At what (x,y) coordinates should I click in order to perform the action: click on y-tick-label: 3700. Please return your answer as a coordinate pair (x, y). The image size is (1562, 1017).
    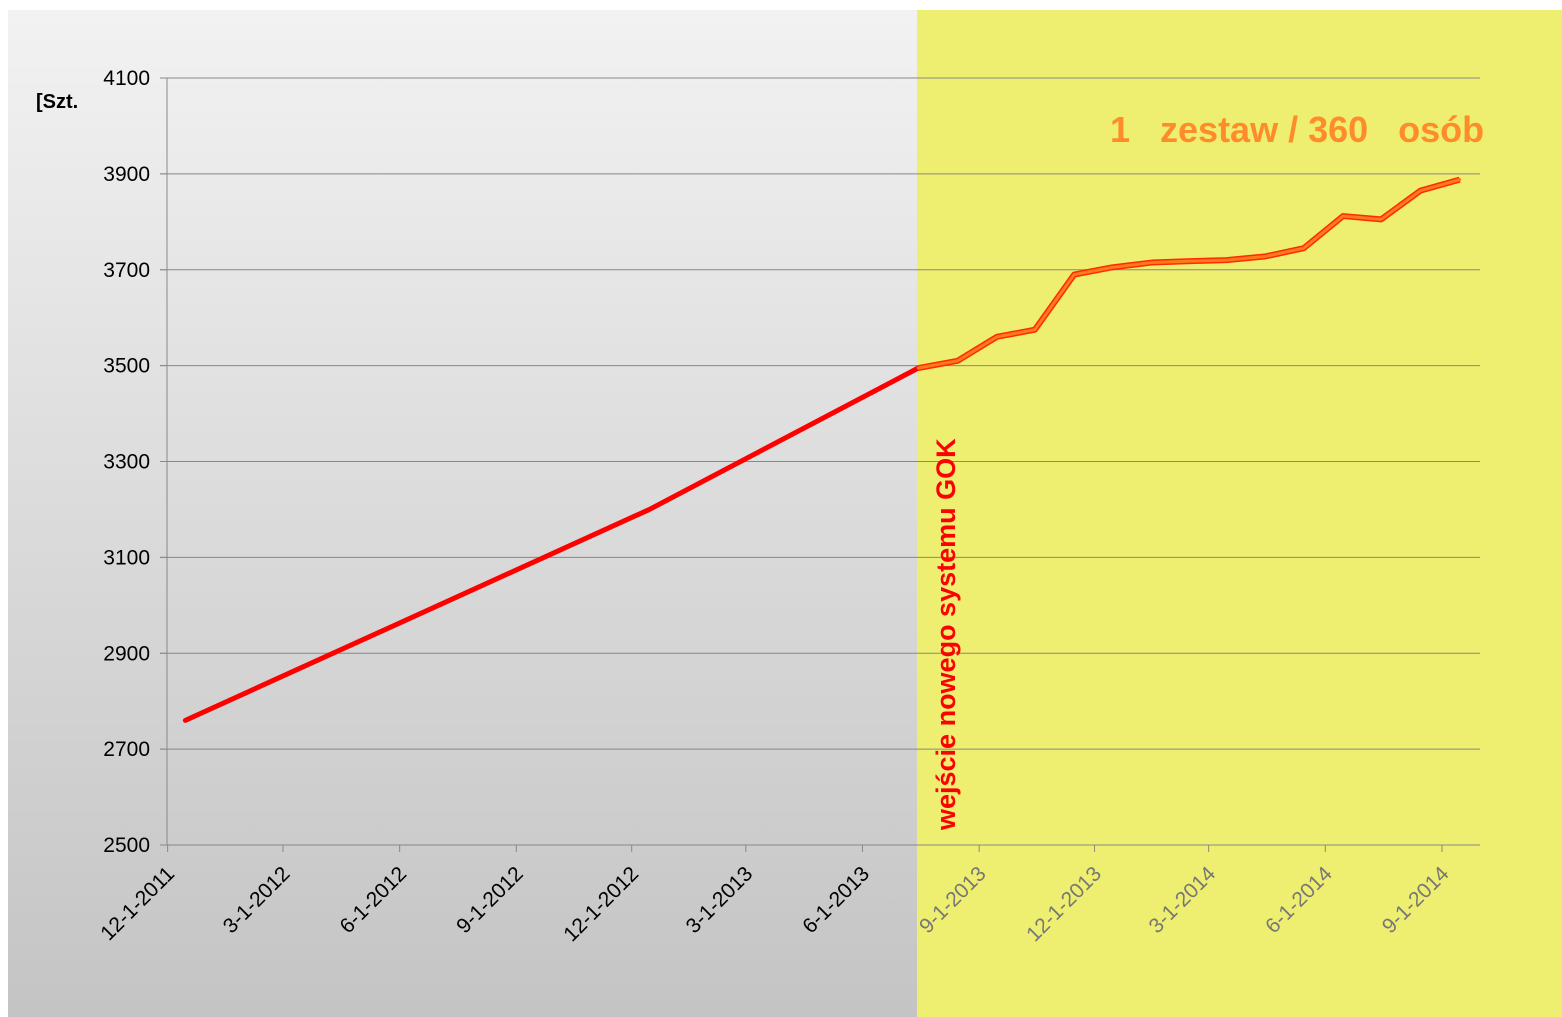
    Looking at the image, I should click on (126, 270).